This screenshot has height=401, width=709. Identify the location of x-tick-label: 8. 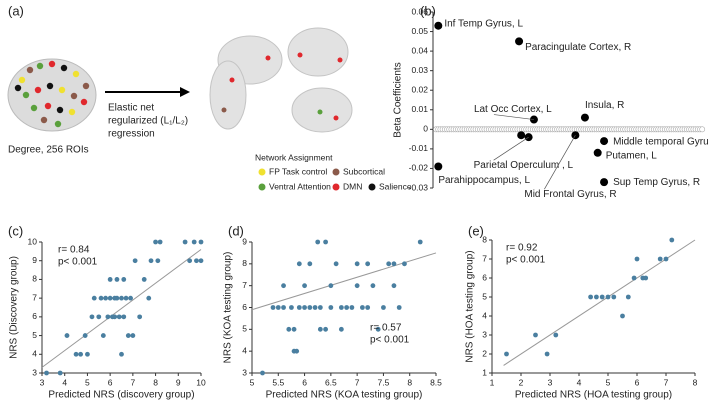
(695, 382).